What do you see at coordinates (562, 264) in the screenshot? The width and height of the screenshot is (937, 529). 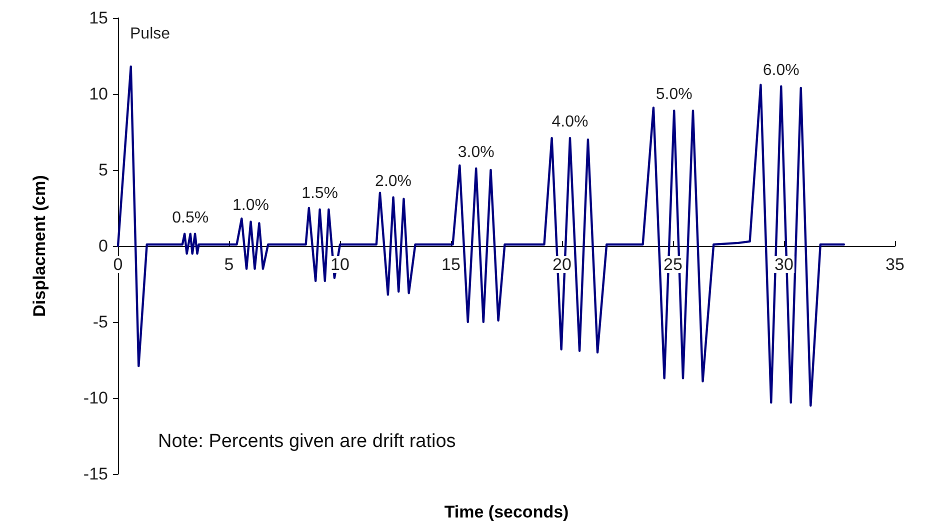 I see `x-tick-label: 20` at bounding box center [562, 264].